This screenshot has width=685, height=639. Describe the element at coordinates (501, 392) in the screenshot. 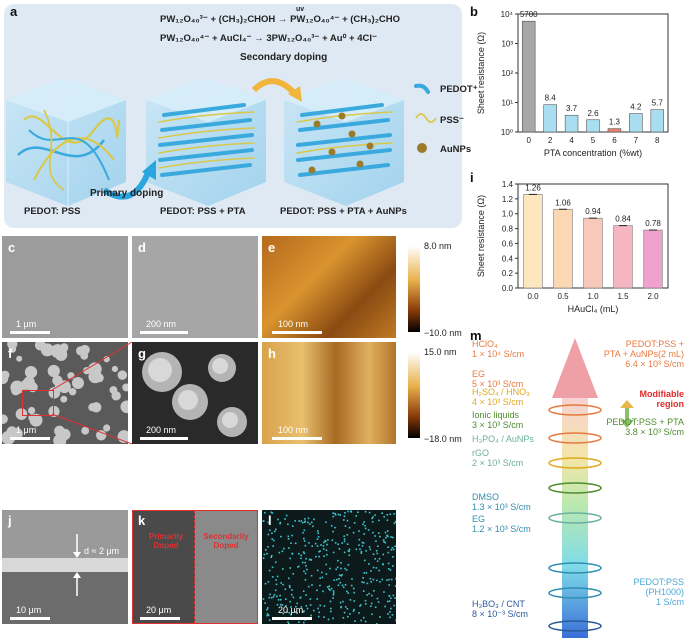

I see `conductivity-entry-name: H₂SO₄ / HNO₃` at that location.